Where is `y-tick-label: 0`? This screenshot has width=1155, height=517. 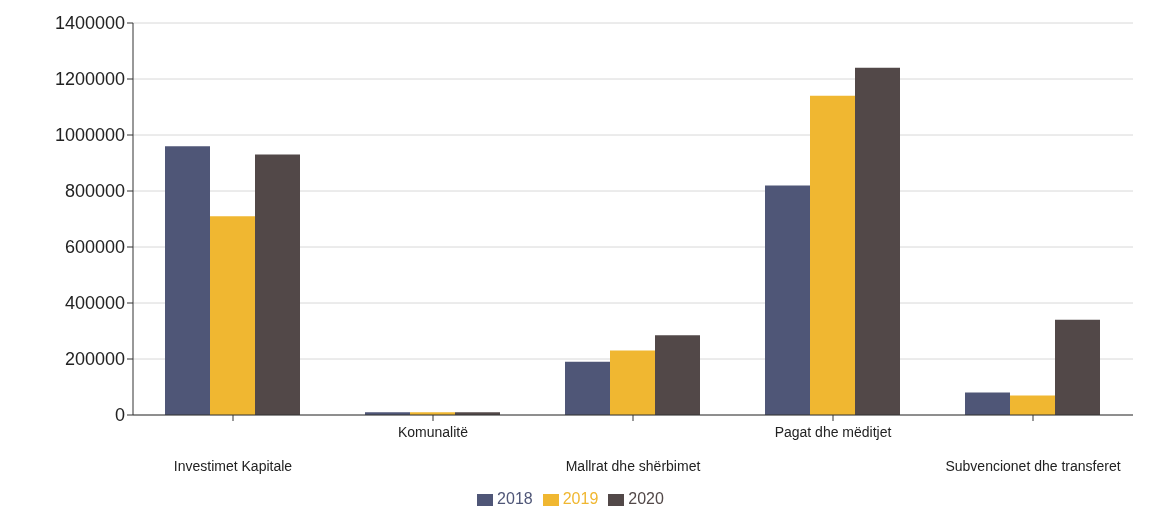 y-tick-label: 0 is located at coordinates (119, 415).